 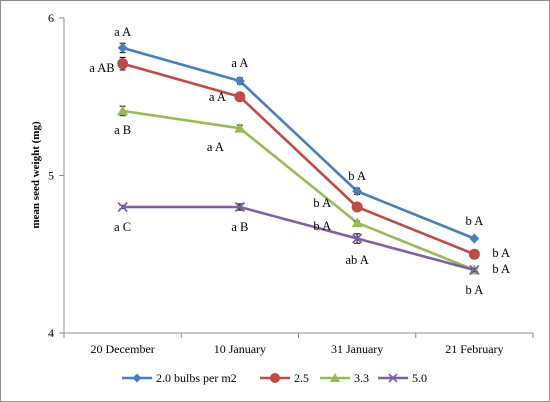 I want to click on legend-entry: 2.0 bulbs per m2, so click(x=179, y=378).